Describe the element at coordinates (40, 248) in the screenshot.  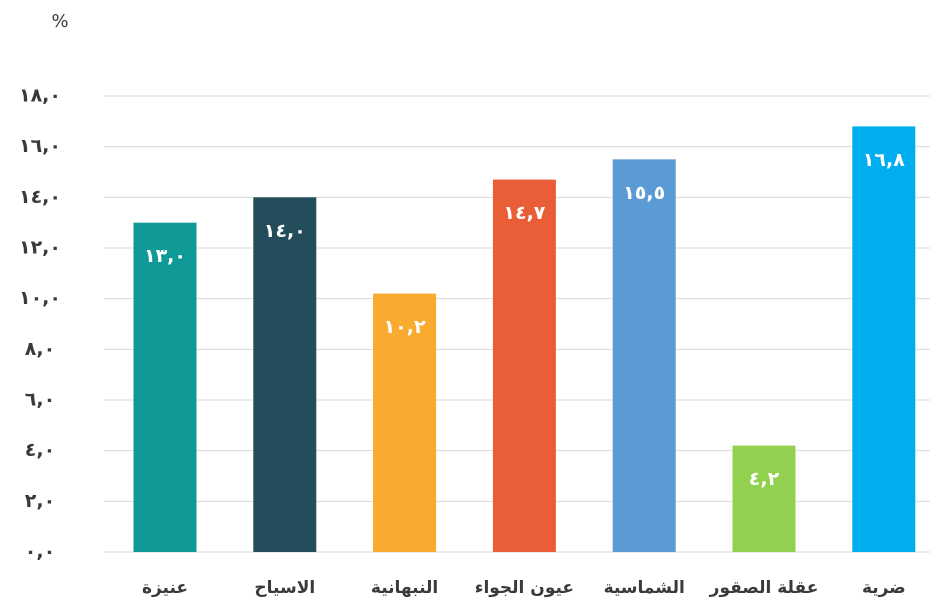
I see `y-tick-label: ١٢,٠` at that location.